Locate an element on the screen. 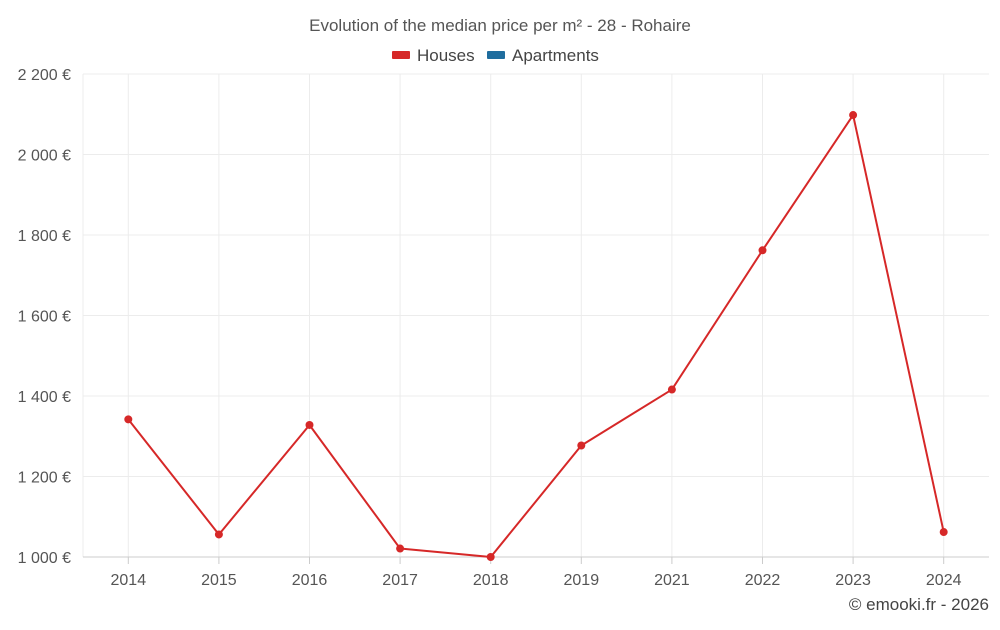 The height and width of the screenshot is (630, 1000). legend: Houses Apartments is located at coordinates (495, 55).